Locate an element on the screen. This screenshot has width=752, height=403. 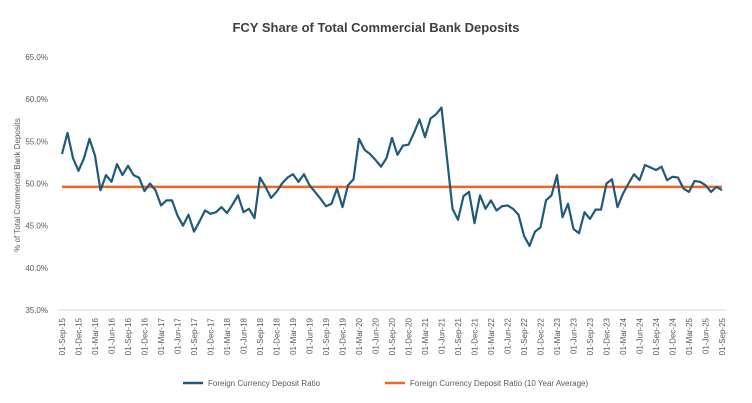
x-tick-label: 01-Dec-17 is located at coordinates (211, 336).